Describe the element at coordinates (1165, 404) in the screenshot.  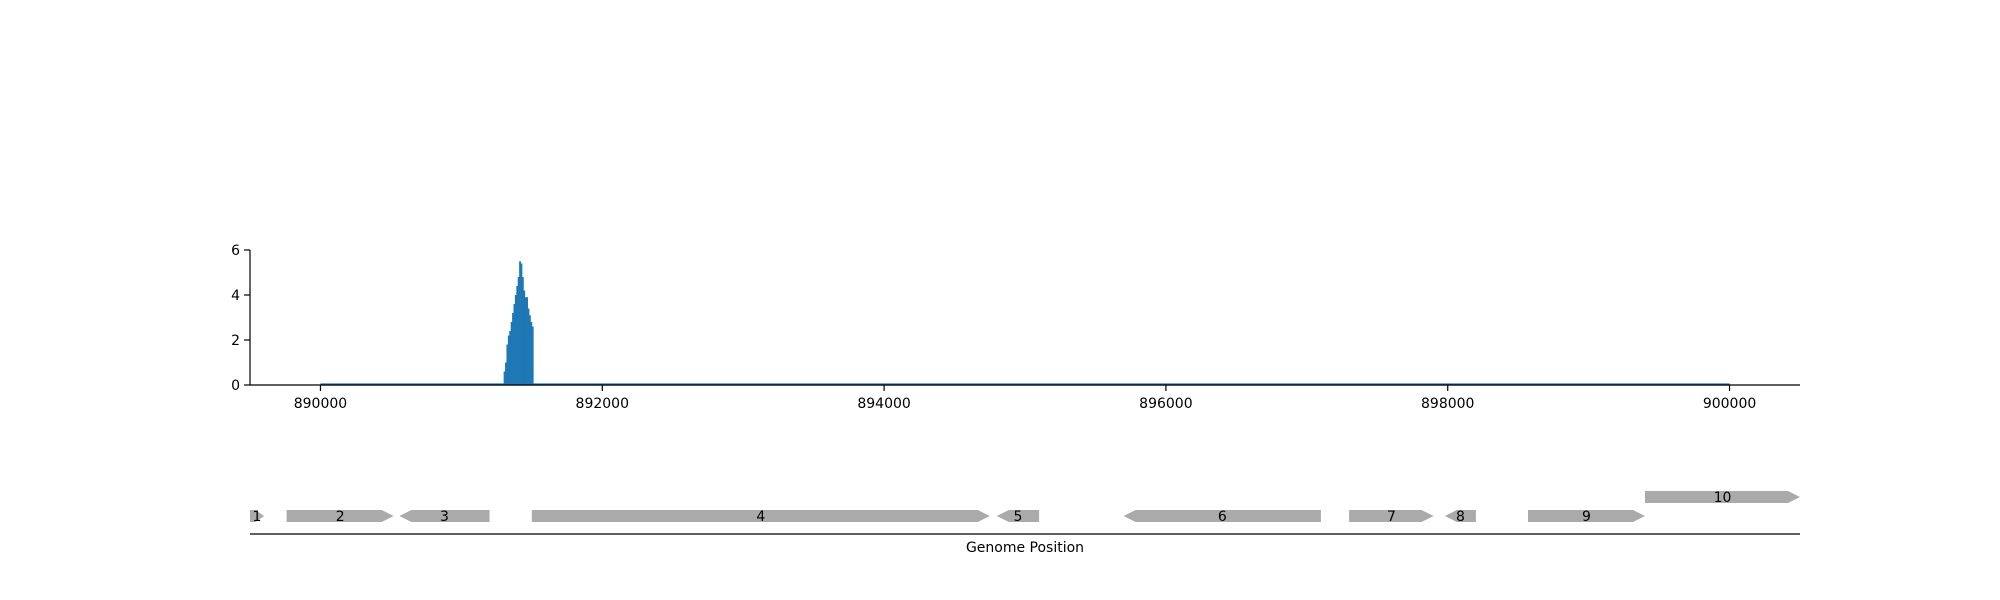
I see `x-tick-label: 896000` at that location.